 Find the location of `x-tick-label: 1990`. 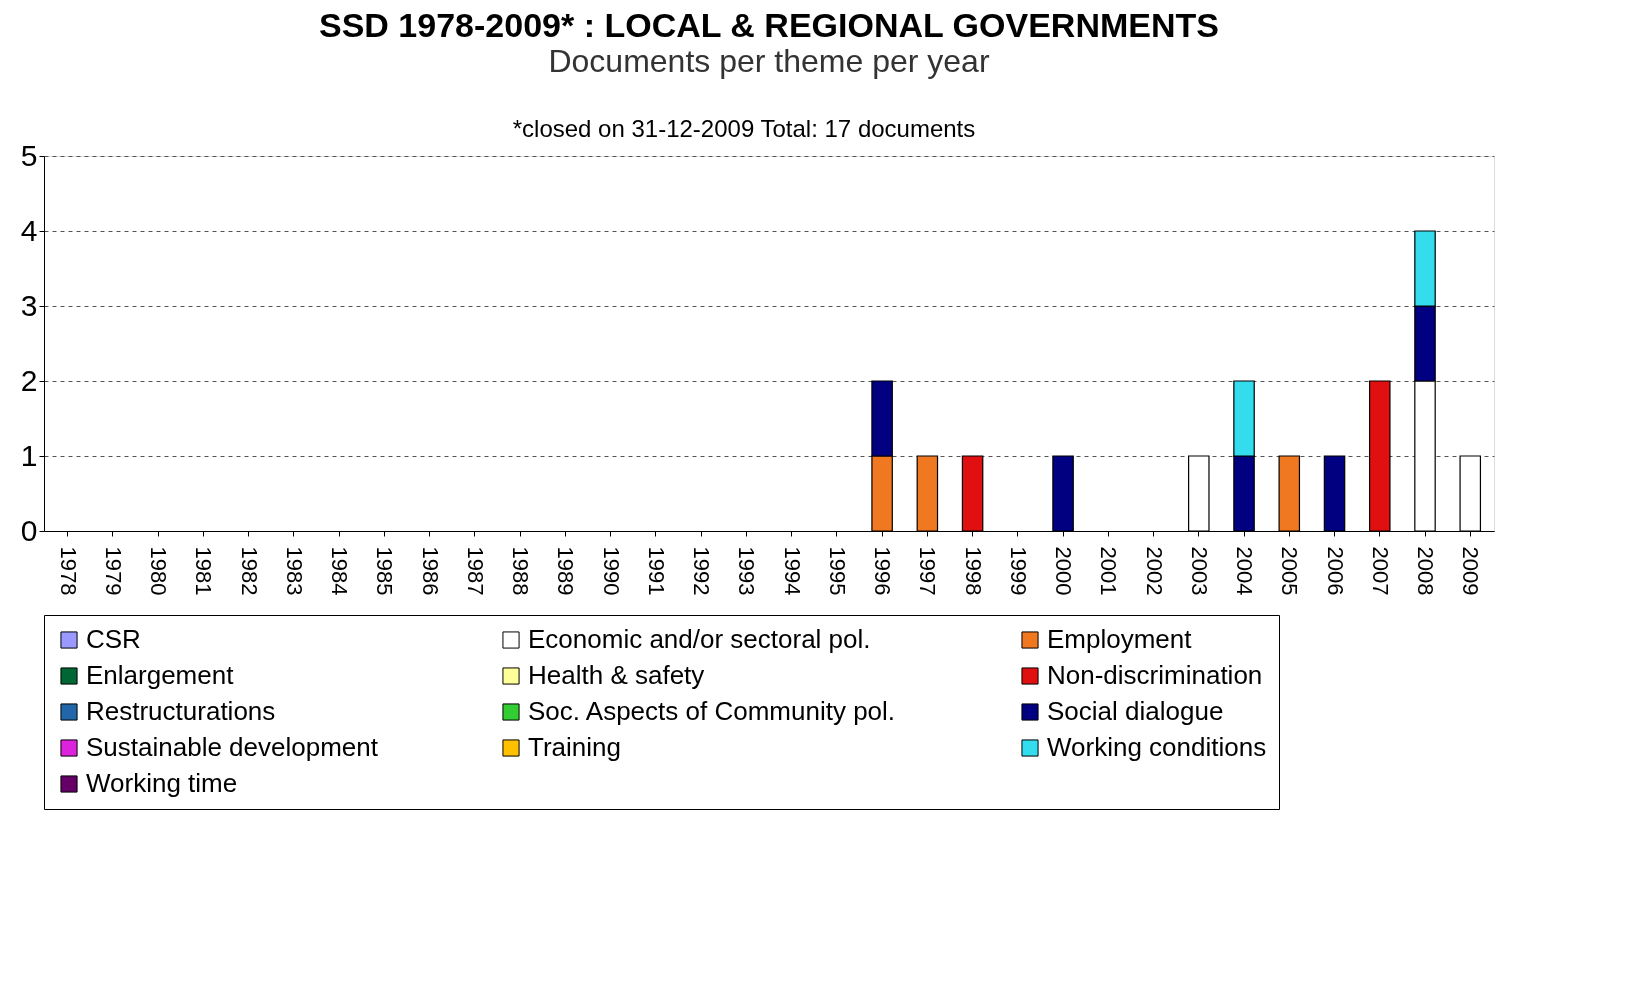

x-tick-label: 1990 is located at coordinates (611, 571).